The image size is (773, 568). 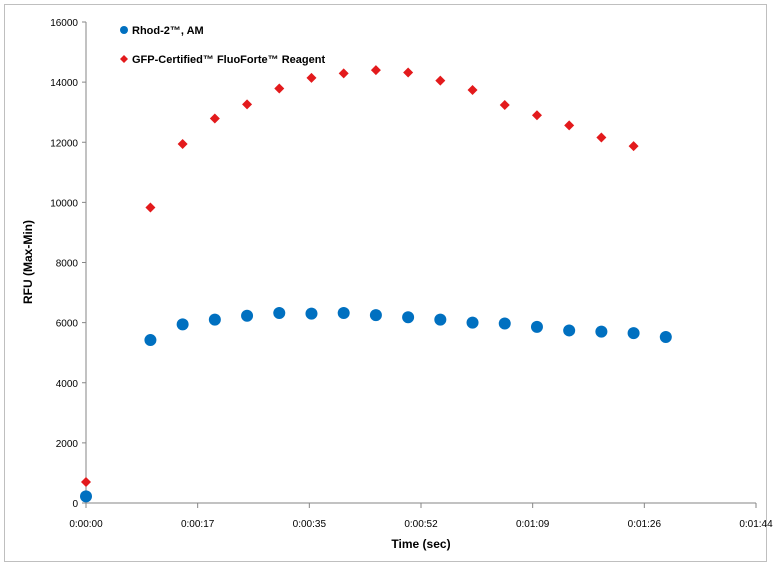 I want to click on y-tick-label: 0, so click(x=75, y=504).